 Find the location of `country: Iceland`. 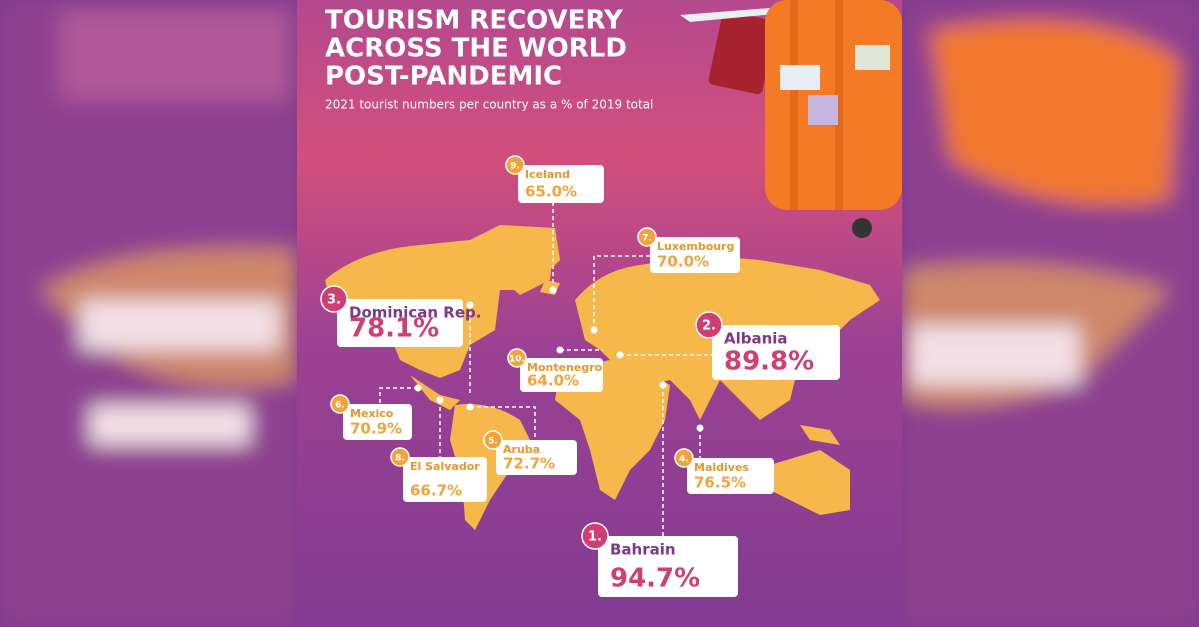

country: Iceland is located at coordinates (547, 174).